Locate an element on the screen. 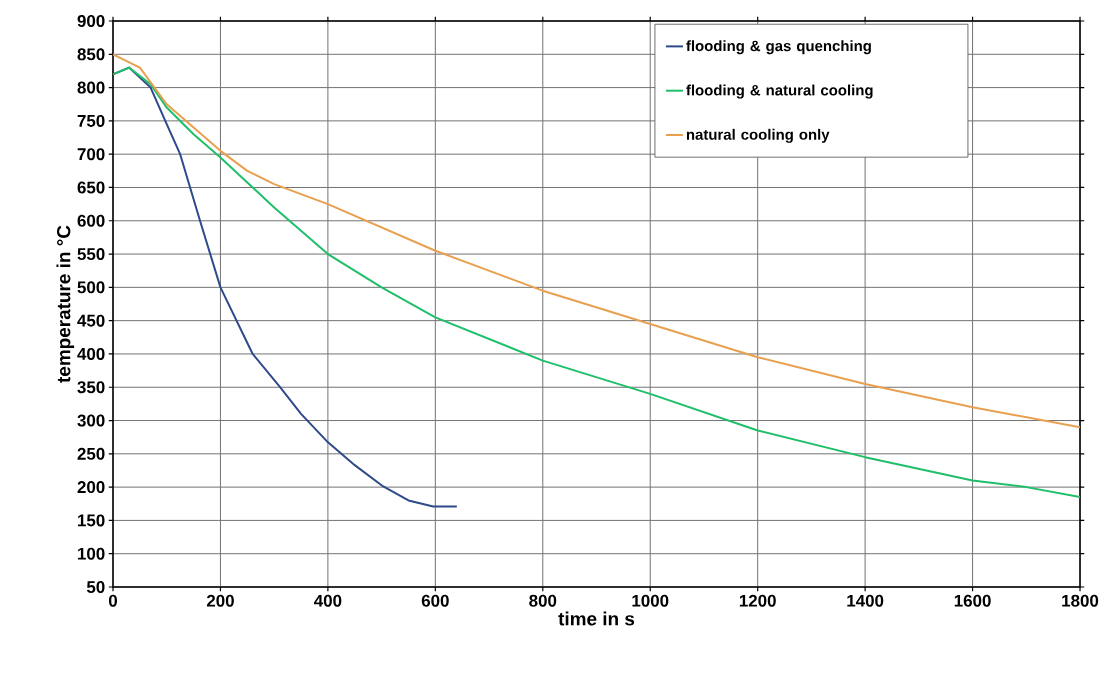 The image size is (1114, 681). y-tick-label: 650 is located at coordinates (91, 187).